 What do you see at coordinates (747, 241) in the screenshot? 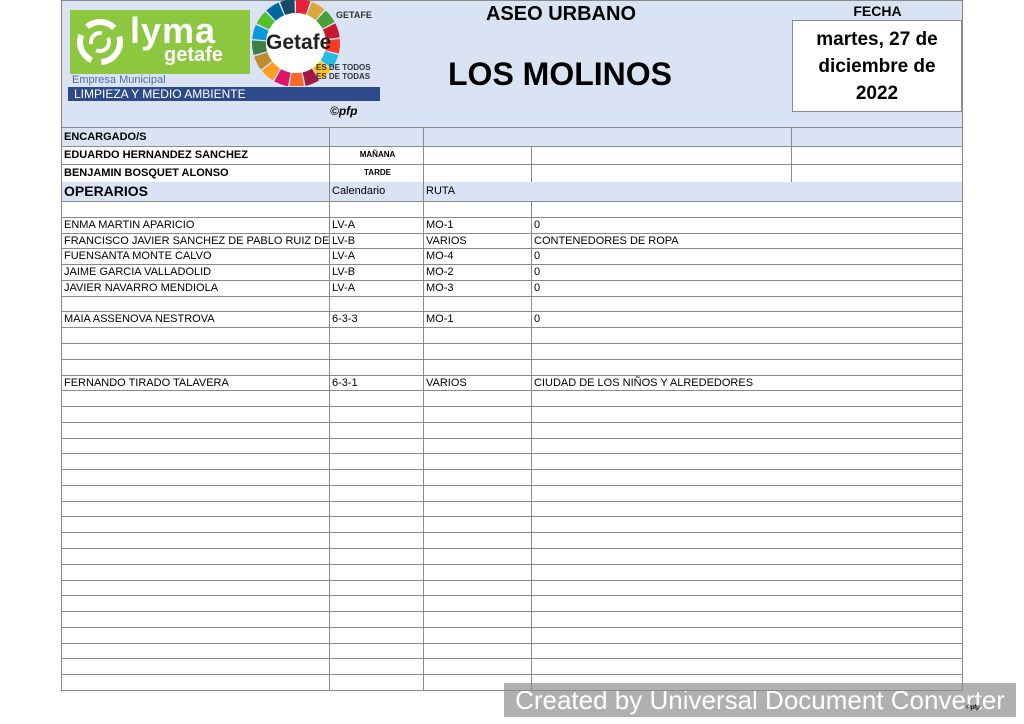
I see `cell-text: CONTENEDORES DE ROPA` at bounding box center [747, 241].